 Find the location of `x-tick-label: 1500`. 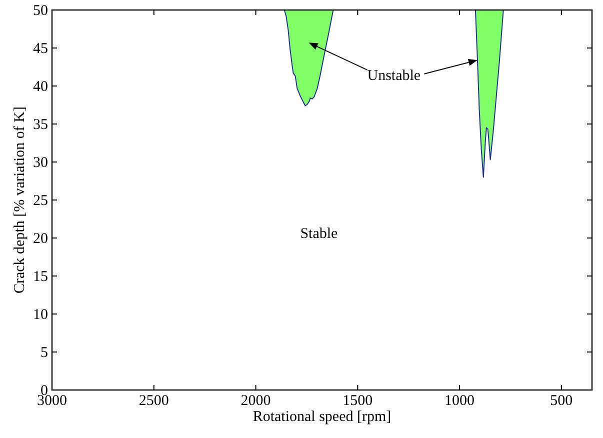

x-tick-label: 1500 is located at coordinates (357, 401).